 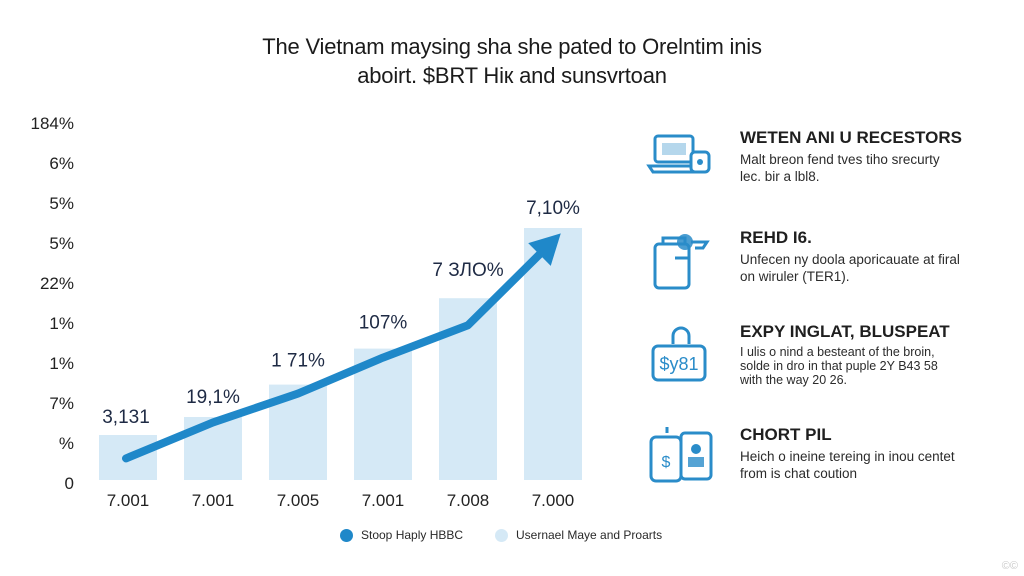 I want to click on svg-text: $y81, so click(x=678, y=364).